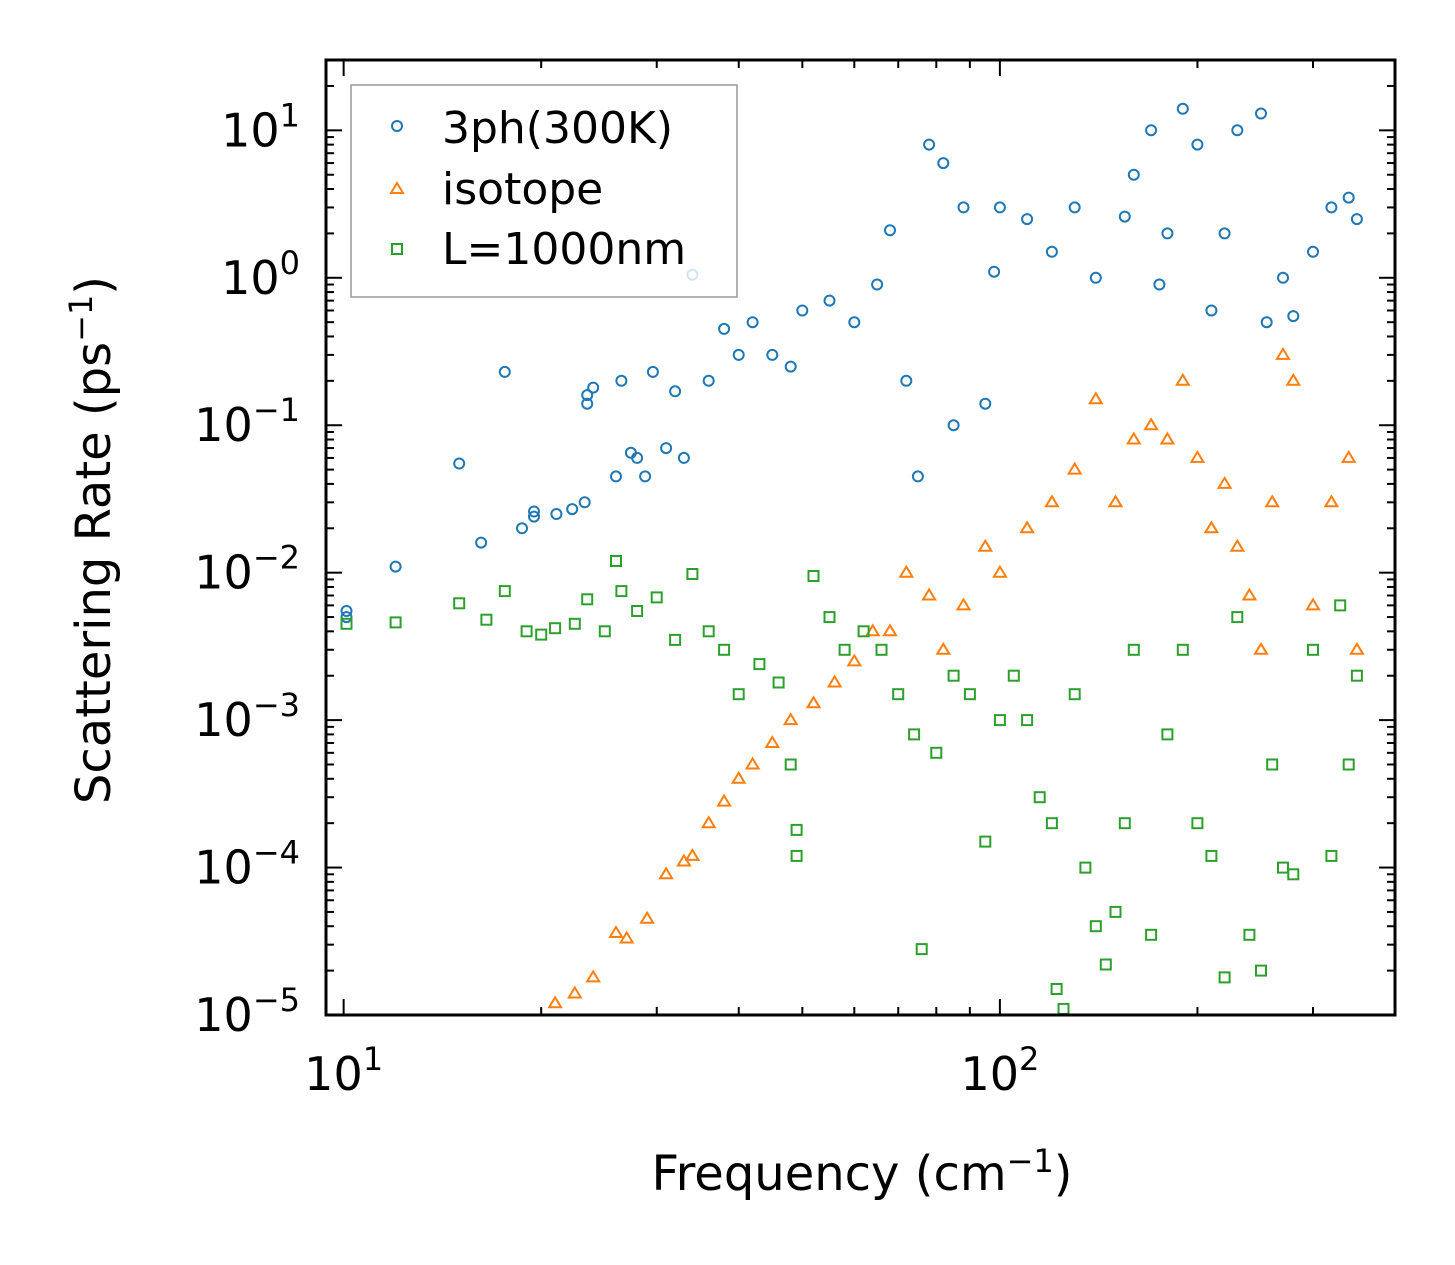 The height and width of the screenshot is (1265, 1455). Describe the element at coordinates (557, 128) in the screenshot. I see `legend-label-3ph: 3ph(300K)` at that location.